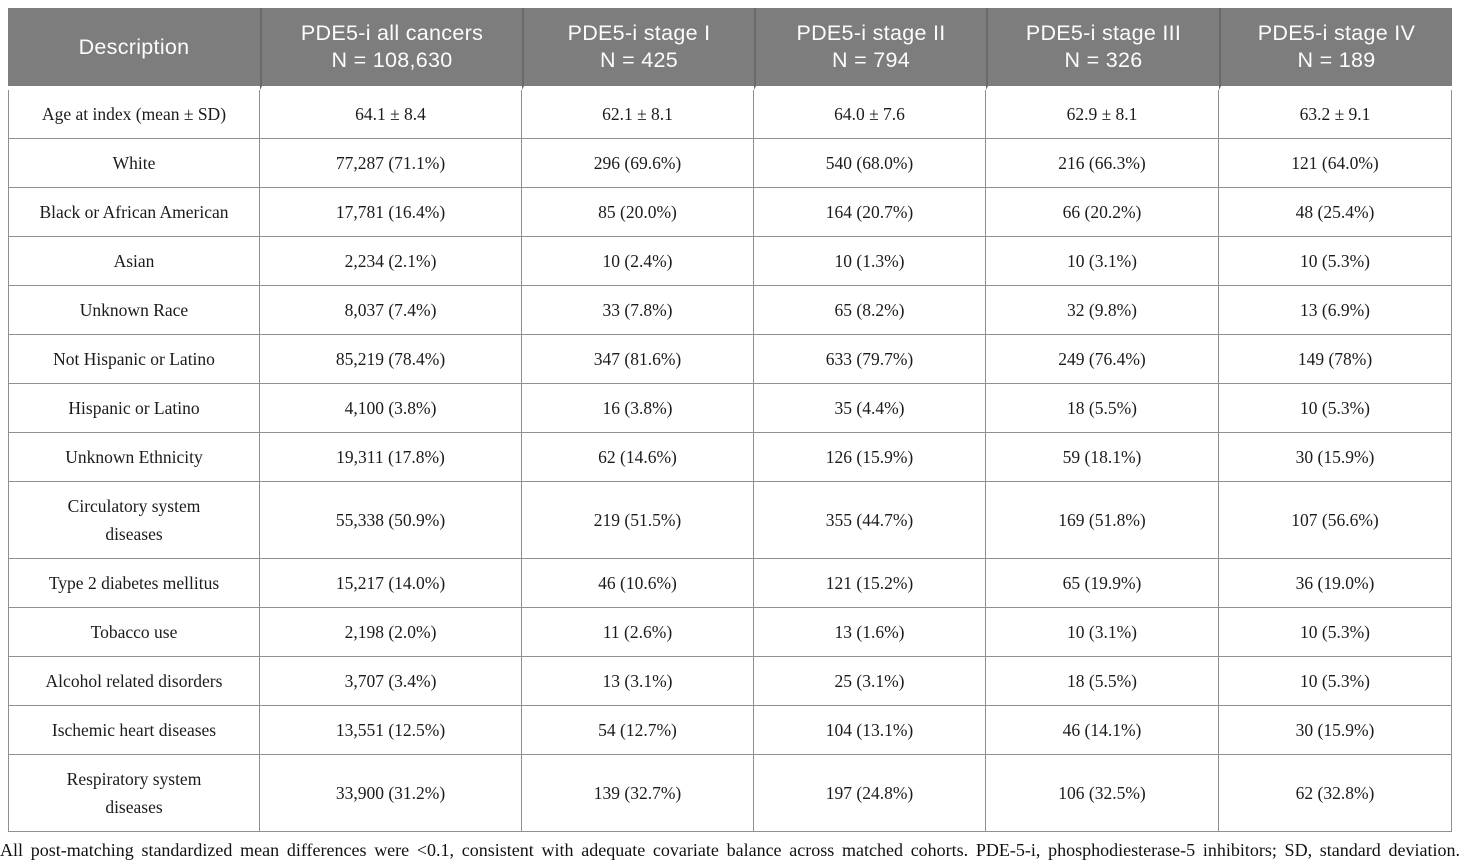  What do you see at coordinates (870, 60) in the screenshot?
I see `column-sample-size: N = 794` at bounding box center [870, 60].